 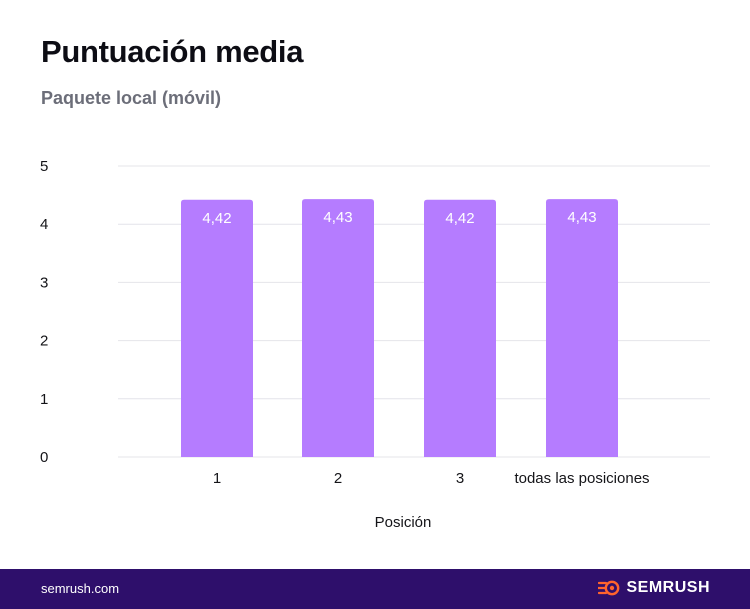 What do you see at coordinates (581, 478) in the screenshot?
I see `x-tick-label: todas las posiciones` at bounding box center [581, 478].